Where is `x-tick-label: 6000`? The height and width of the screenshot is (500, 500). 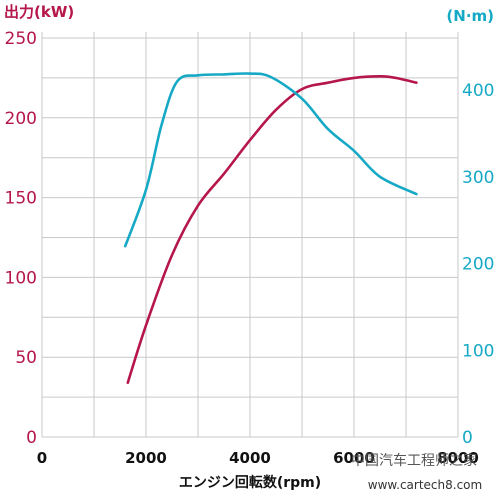 x-tick-label: 6000 is located at coordinates (354, 458).